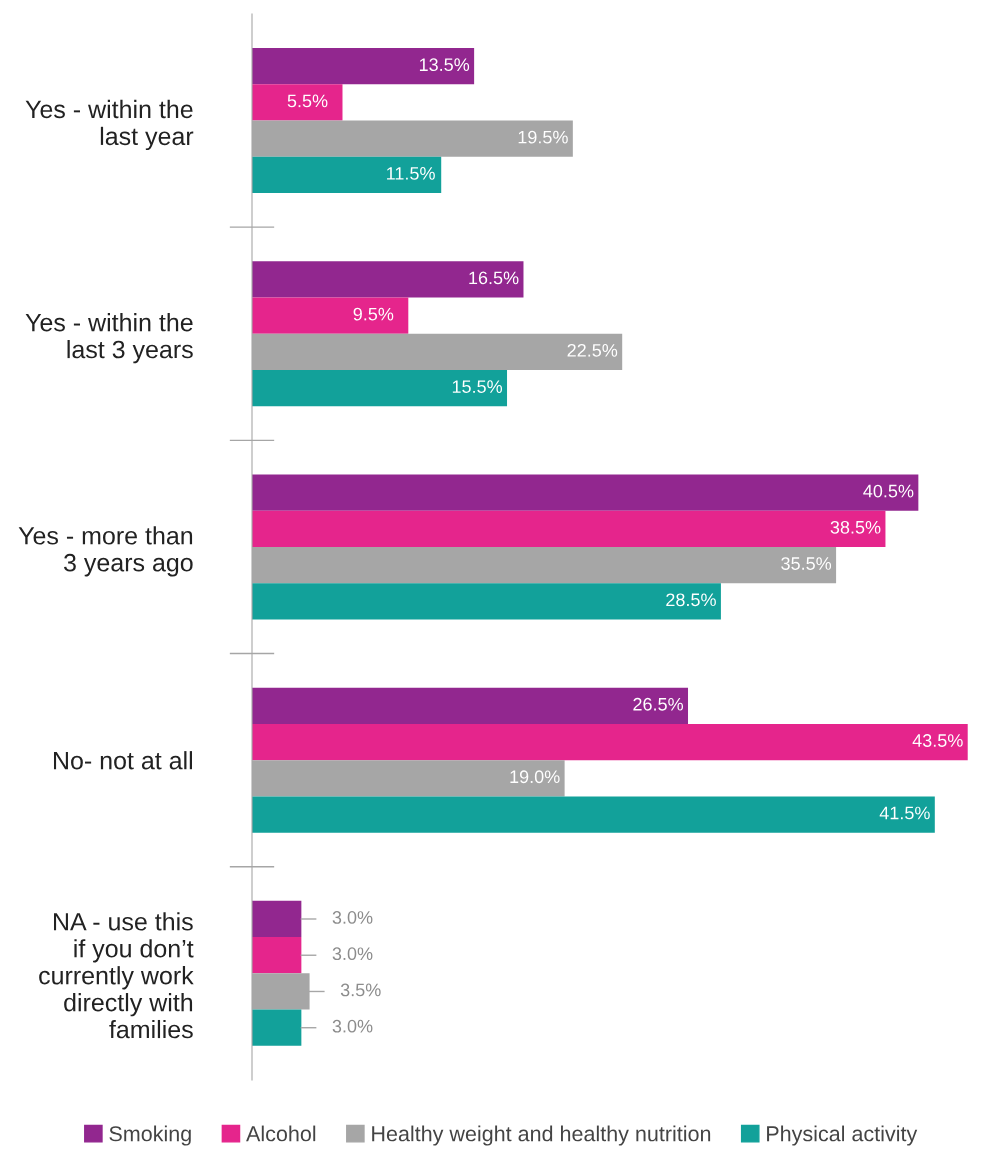  I want to click on legend-label: Healthy weight and healthy nutrition, so click(541, 1135).